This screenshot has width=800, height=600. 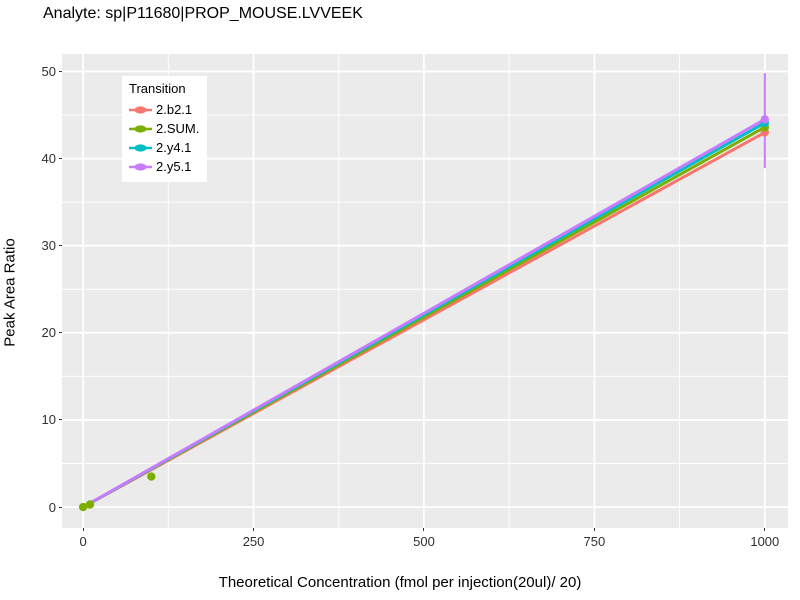 I want to click on data-point-2.y5.1, so click(x=765, y=119).